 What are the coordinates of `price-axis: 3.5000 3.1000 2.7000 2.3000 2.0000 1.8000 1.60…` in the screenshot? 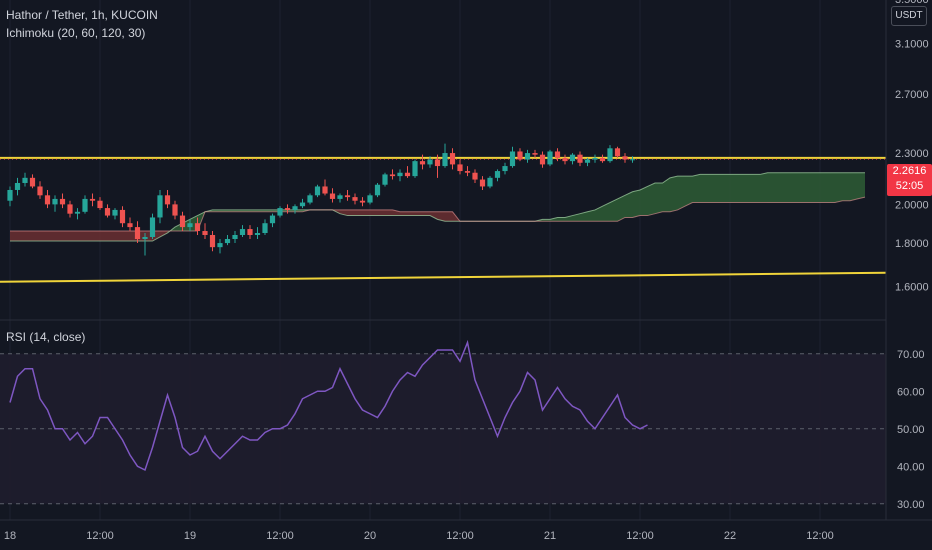 It's located at (912, 146).